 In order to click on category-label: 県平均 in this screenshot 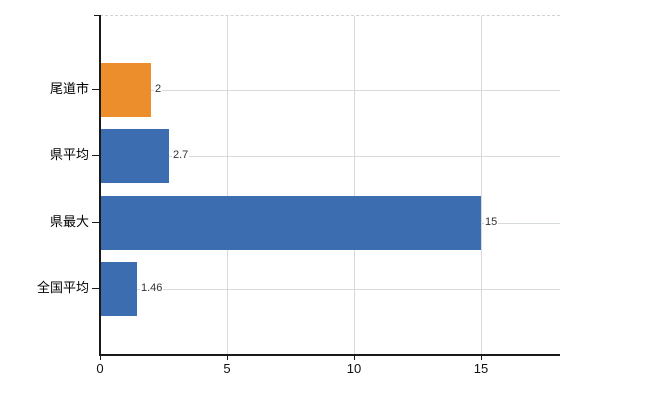, I will do `click(69, 154)`.